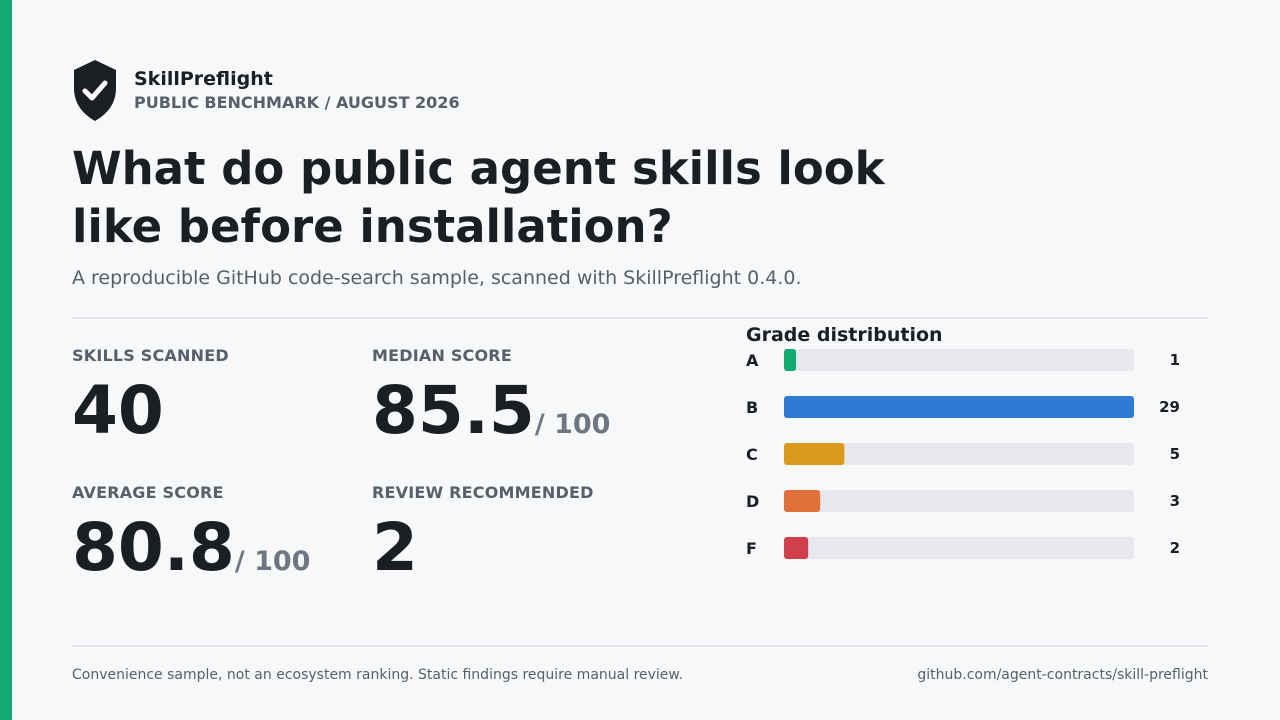 The width and height of the screenshot is (1280, 720). Describe the element at coordinates (790, 360) in the screenshot. I see `grade-bar-a` at that location.